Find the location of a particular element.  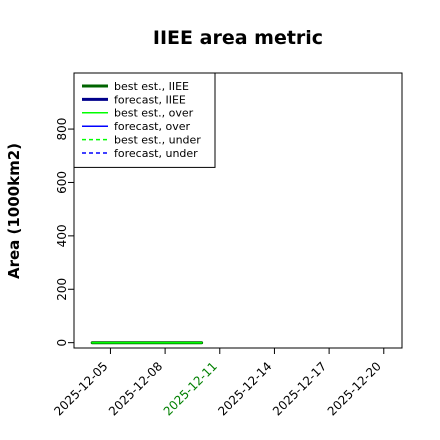

y-tick-label: 200 is located at coordinates (62, 289).